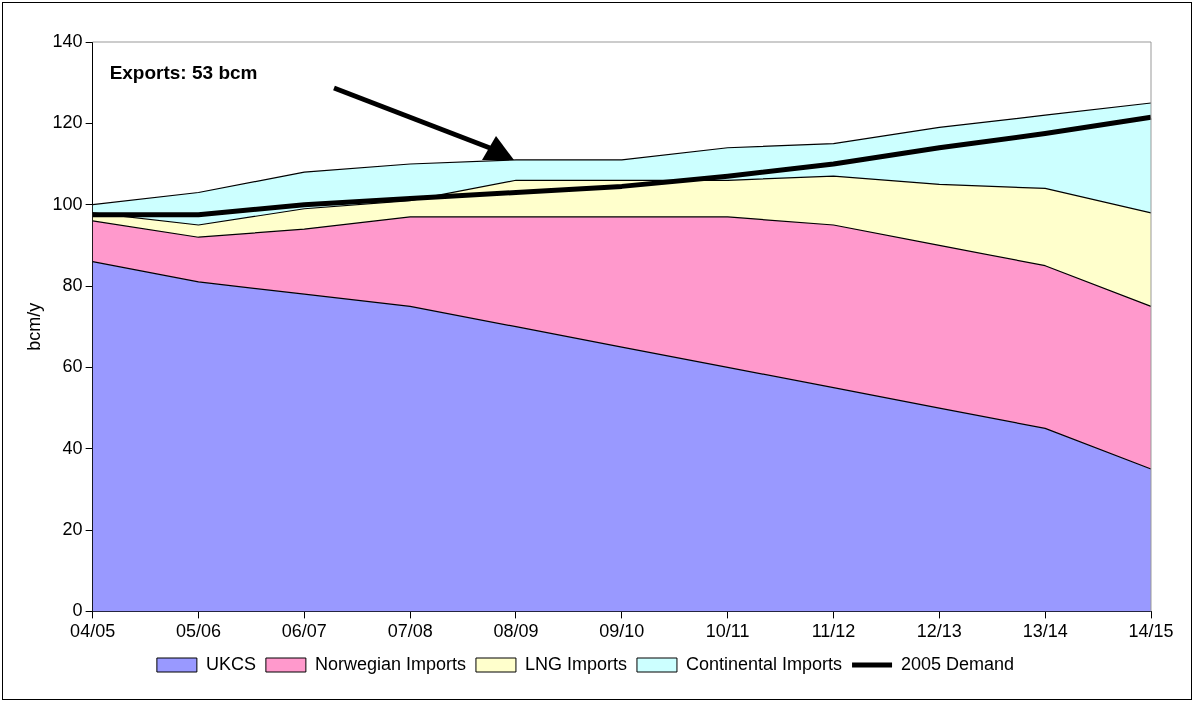 The image size is (1196, 704). I want to click on legend-label: 2005 Demand, so click(958, 663).